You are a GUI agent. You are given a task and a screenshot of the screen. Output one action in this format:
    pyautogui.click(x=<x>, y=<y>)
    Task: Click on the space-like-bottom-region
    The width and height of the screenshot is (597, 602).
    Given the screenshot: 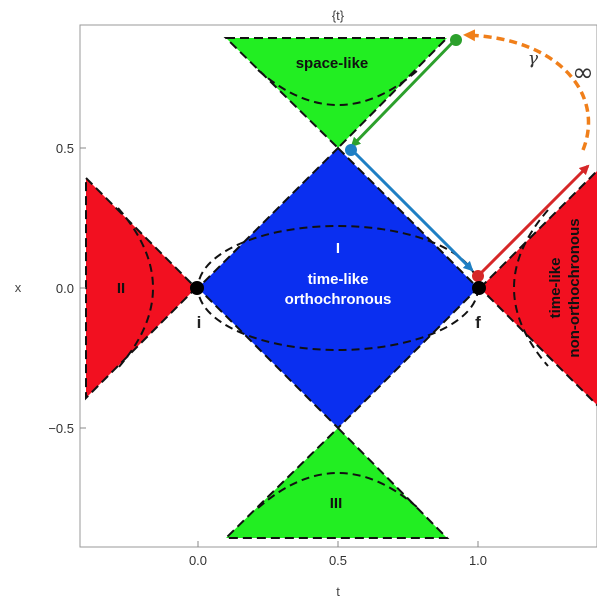 What is the action you would take?
    pyautogui.click(x=336, y=482)
    